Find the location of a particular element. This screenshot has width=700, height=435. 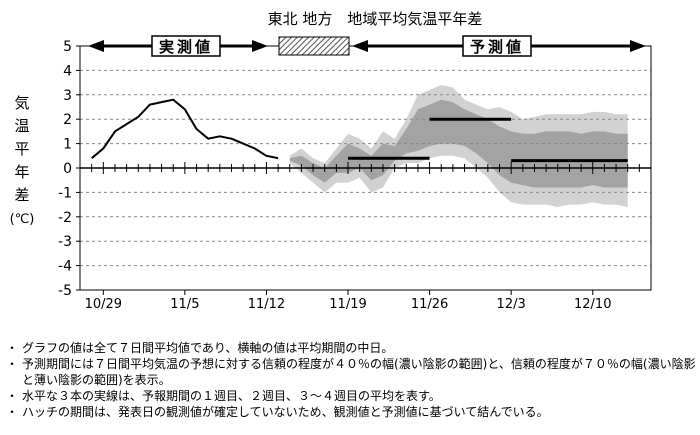

y-axis-label-char: 気 is located at coordinates (21, 103).